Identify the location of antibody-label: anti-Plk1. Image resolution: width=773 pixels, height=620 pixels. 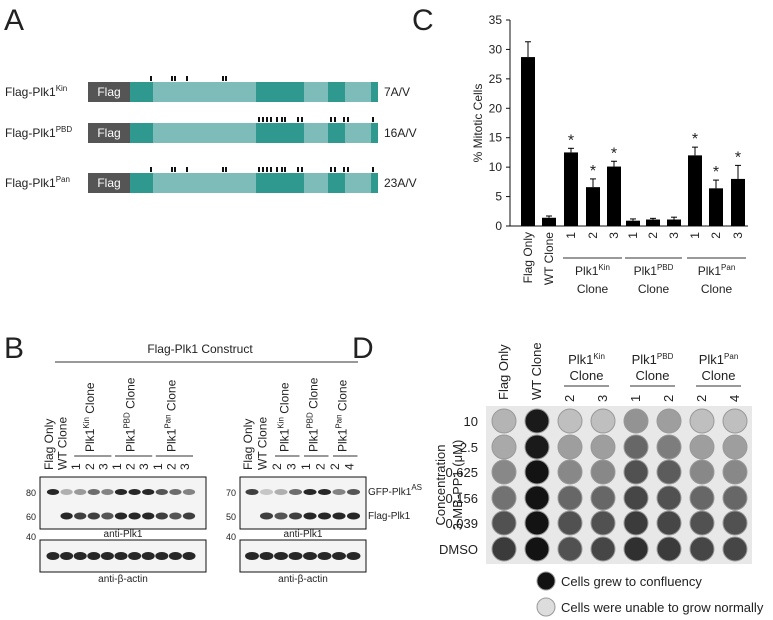
(123, 534).